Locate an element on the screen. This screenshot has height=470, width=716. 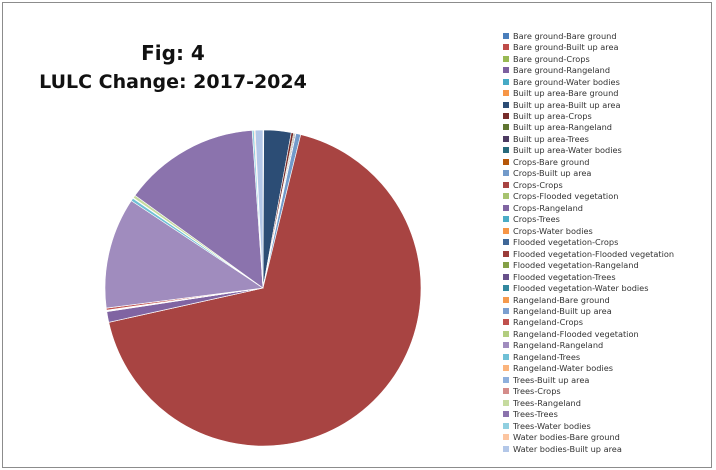
legend-label: Crops-Trees is located at coordinates (536, 219).